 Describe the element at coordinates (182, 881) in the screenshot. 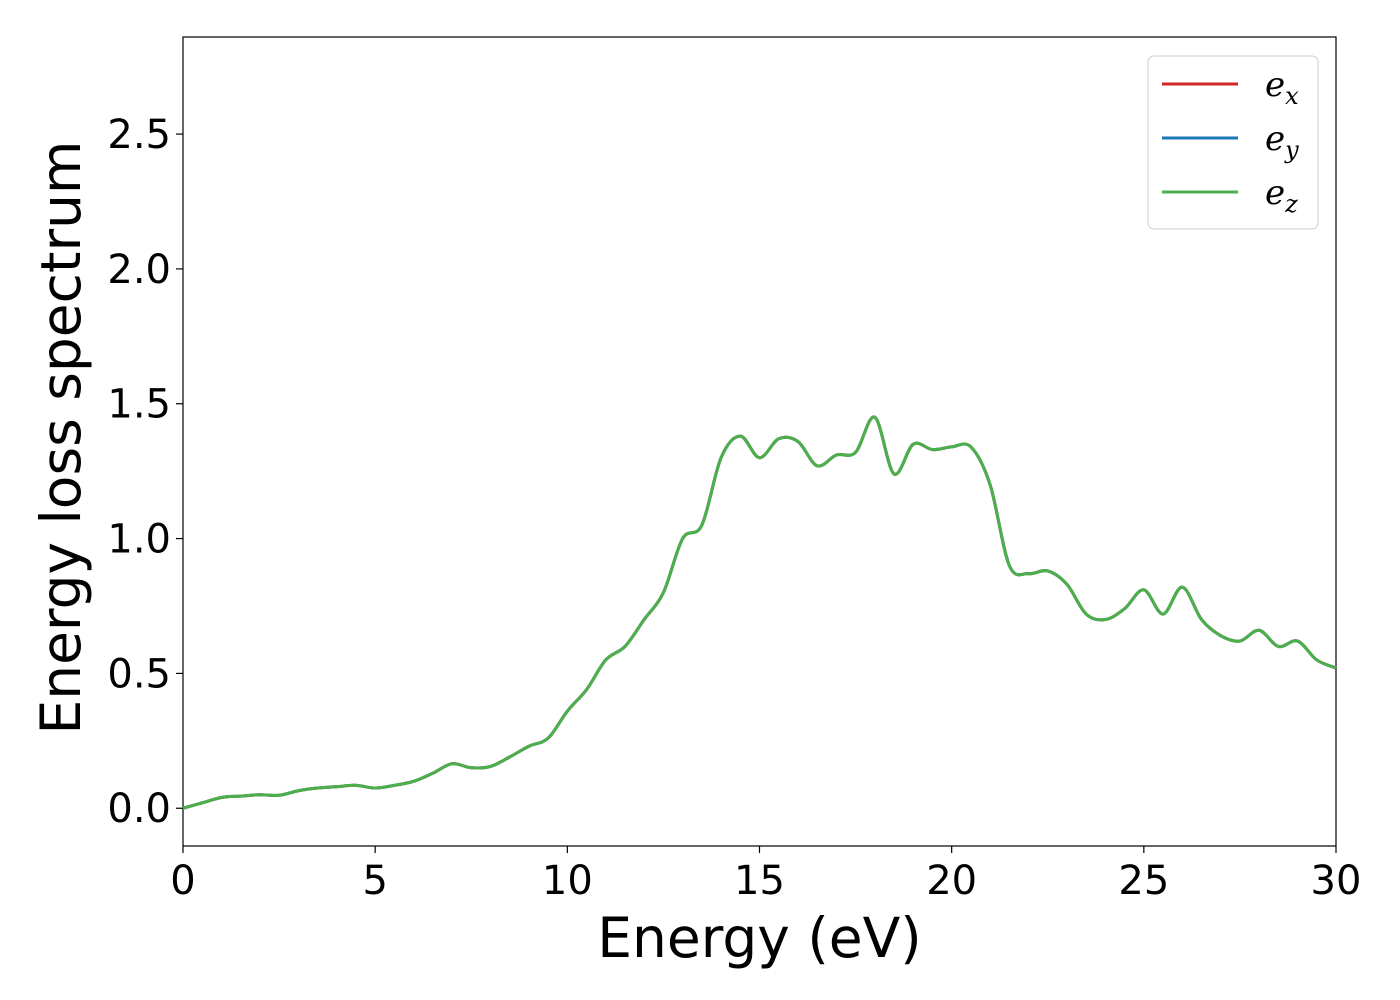

I see `x-tick-label: 0` at that location.